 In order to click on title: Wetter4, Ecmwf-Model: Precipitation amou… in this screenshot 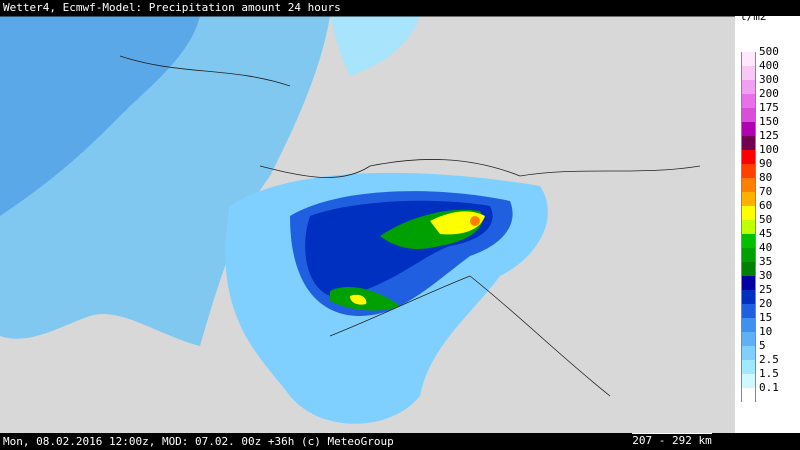, I will do `click(172, 7)`.